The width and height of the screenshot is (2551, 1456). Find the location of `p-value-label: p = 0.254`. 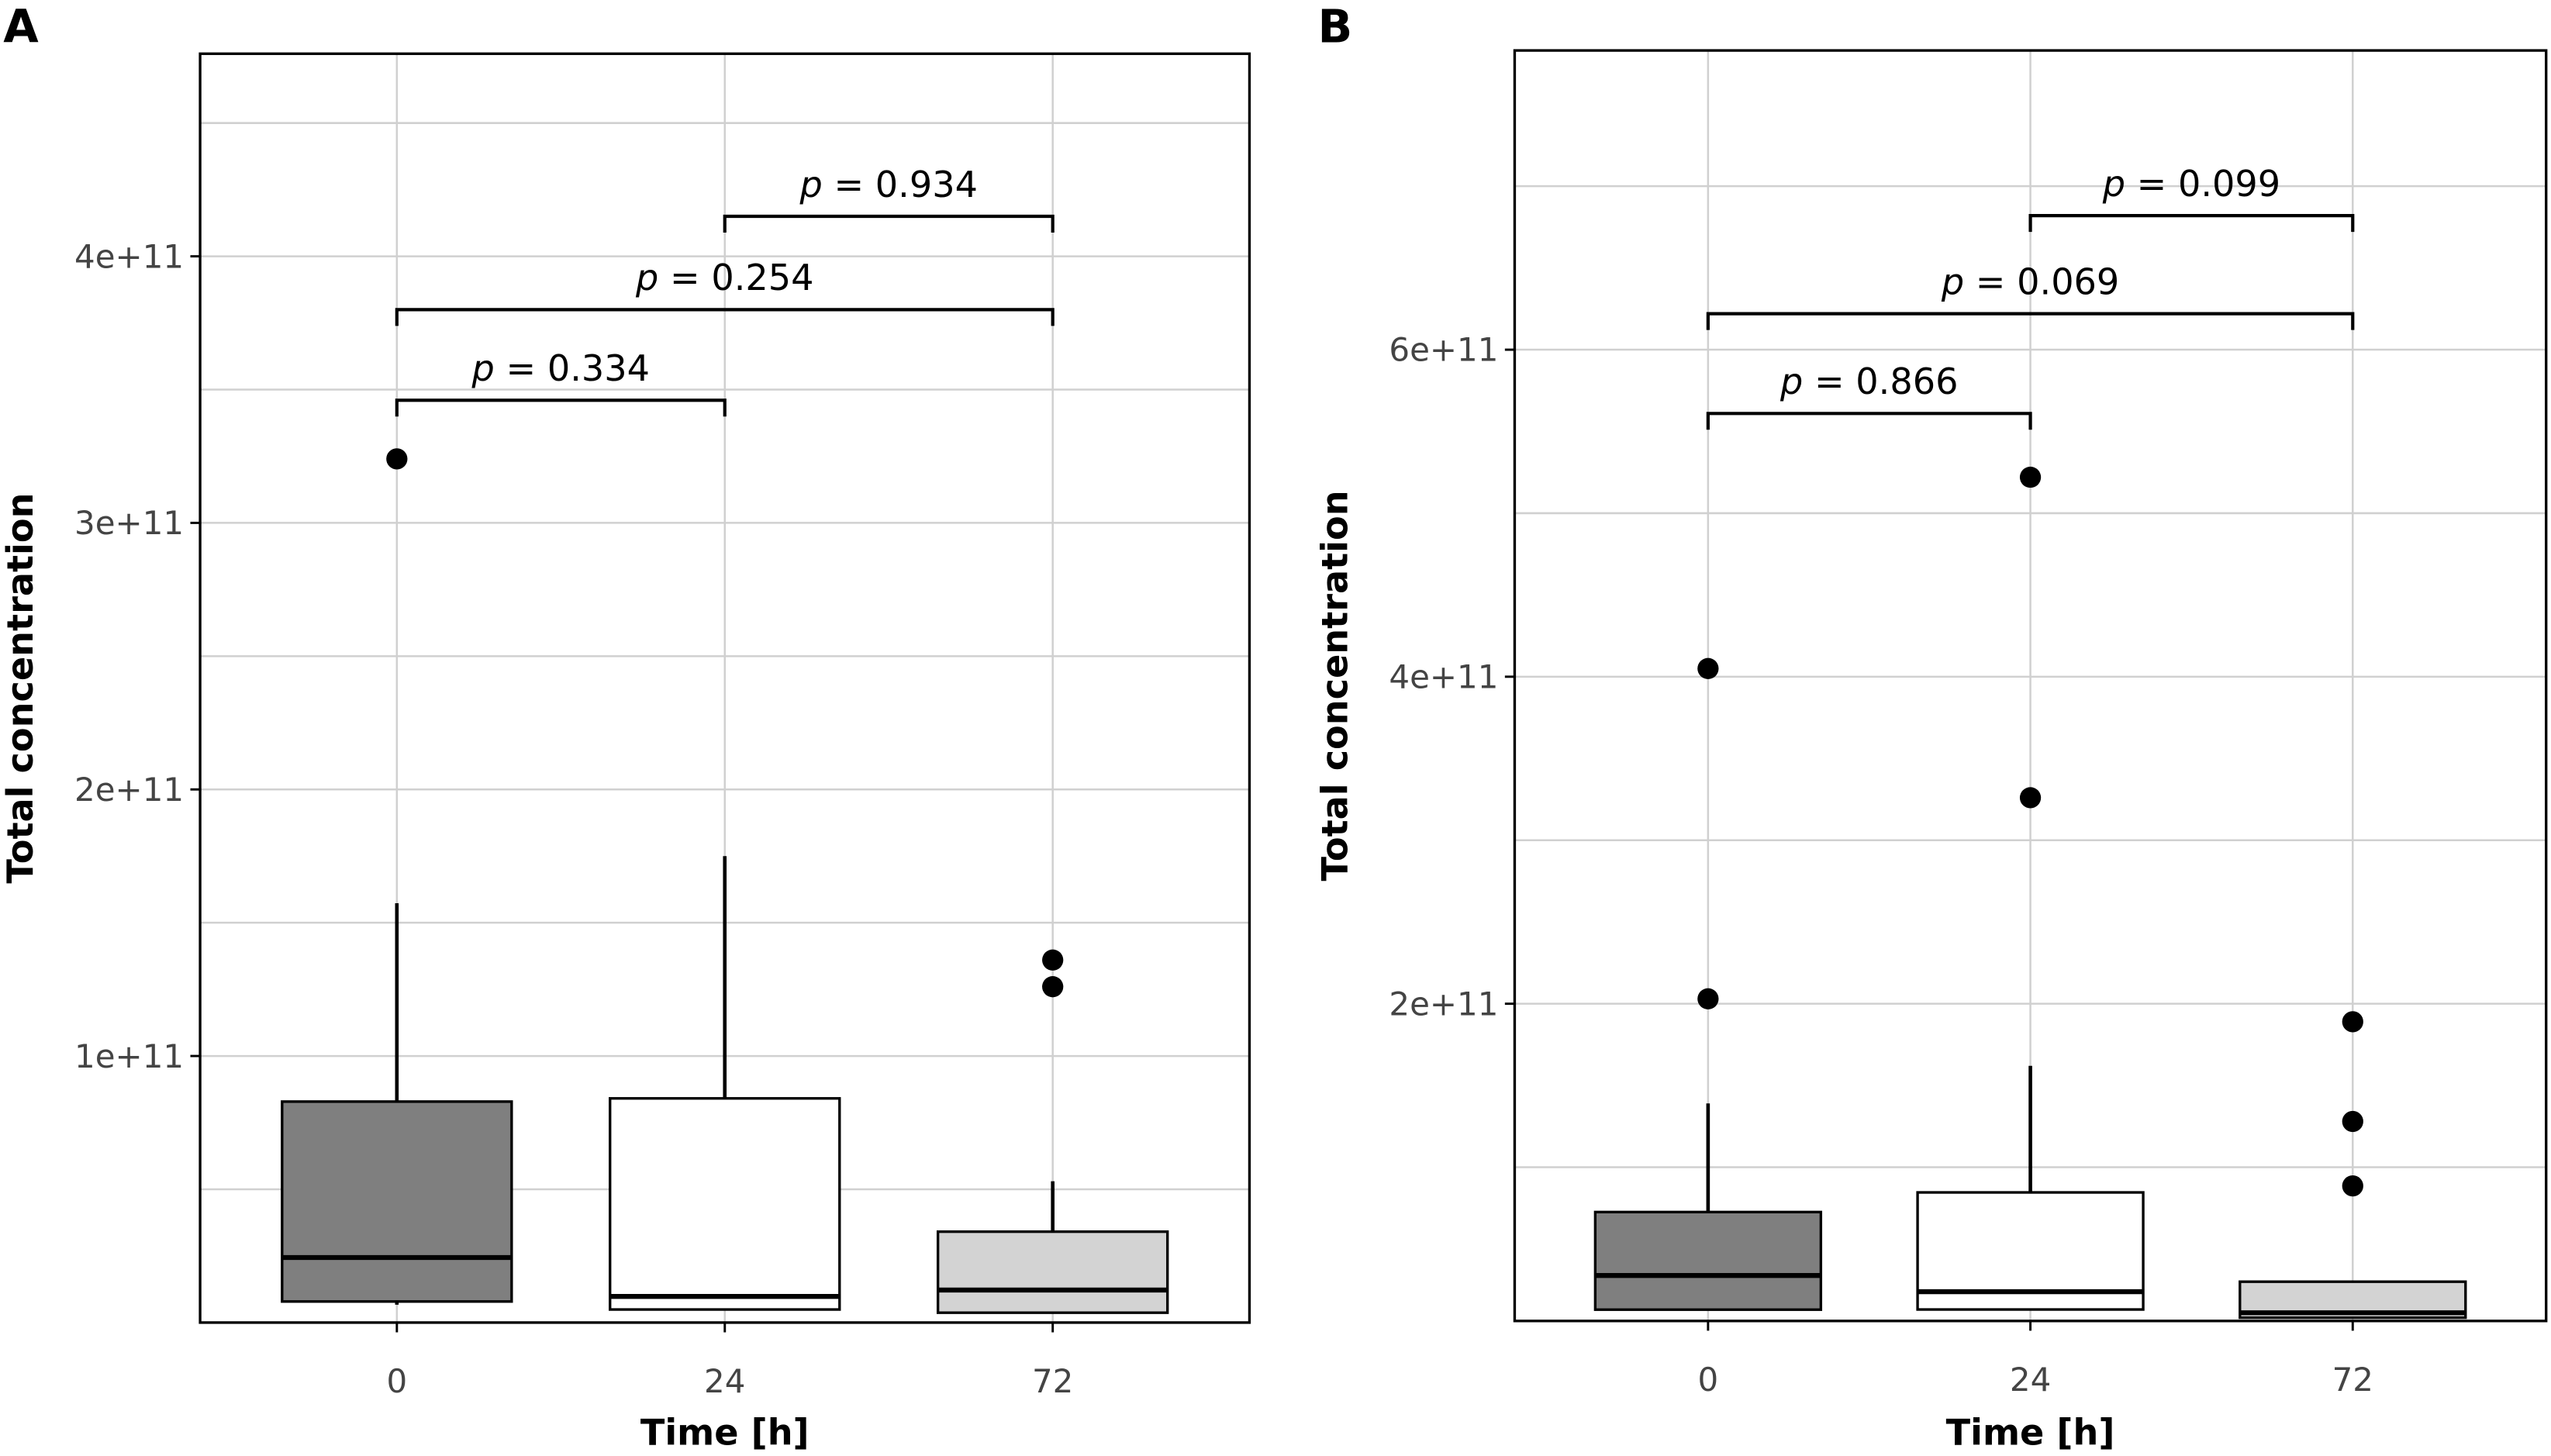

p-value-label: p = 0.254 is located at coordinates (724, 277).